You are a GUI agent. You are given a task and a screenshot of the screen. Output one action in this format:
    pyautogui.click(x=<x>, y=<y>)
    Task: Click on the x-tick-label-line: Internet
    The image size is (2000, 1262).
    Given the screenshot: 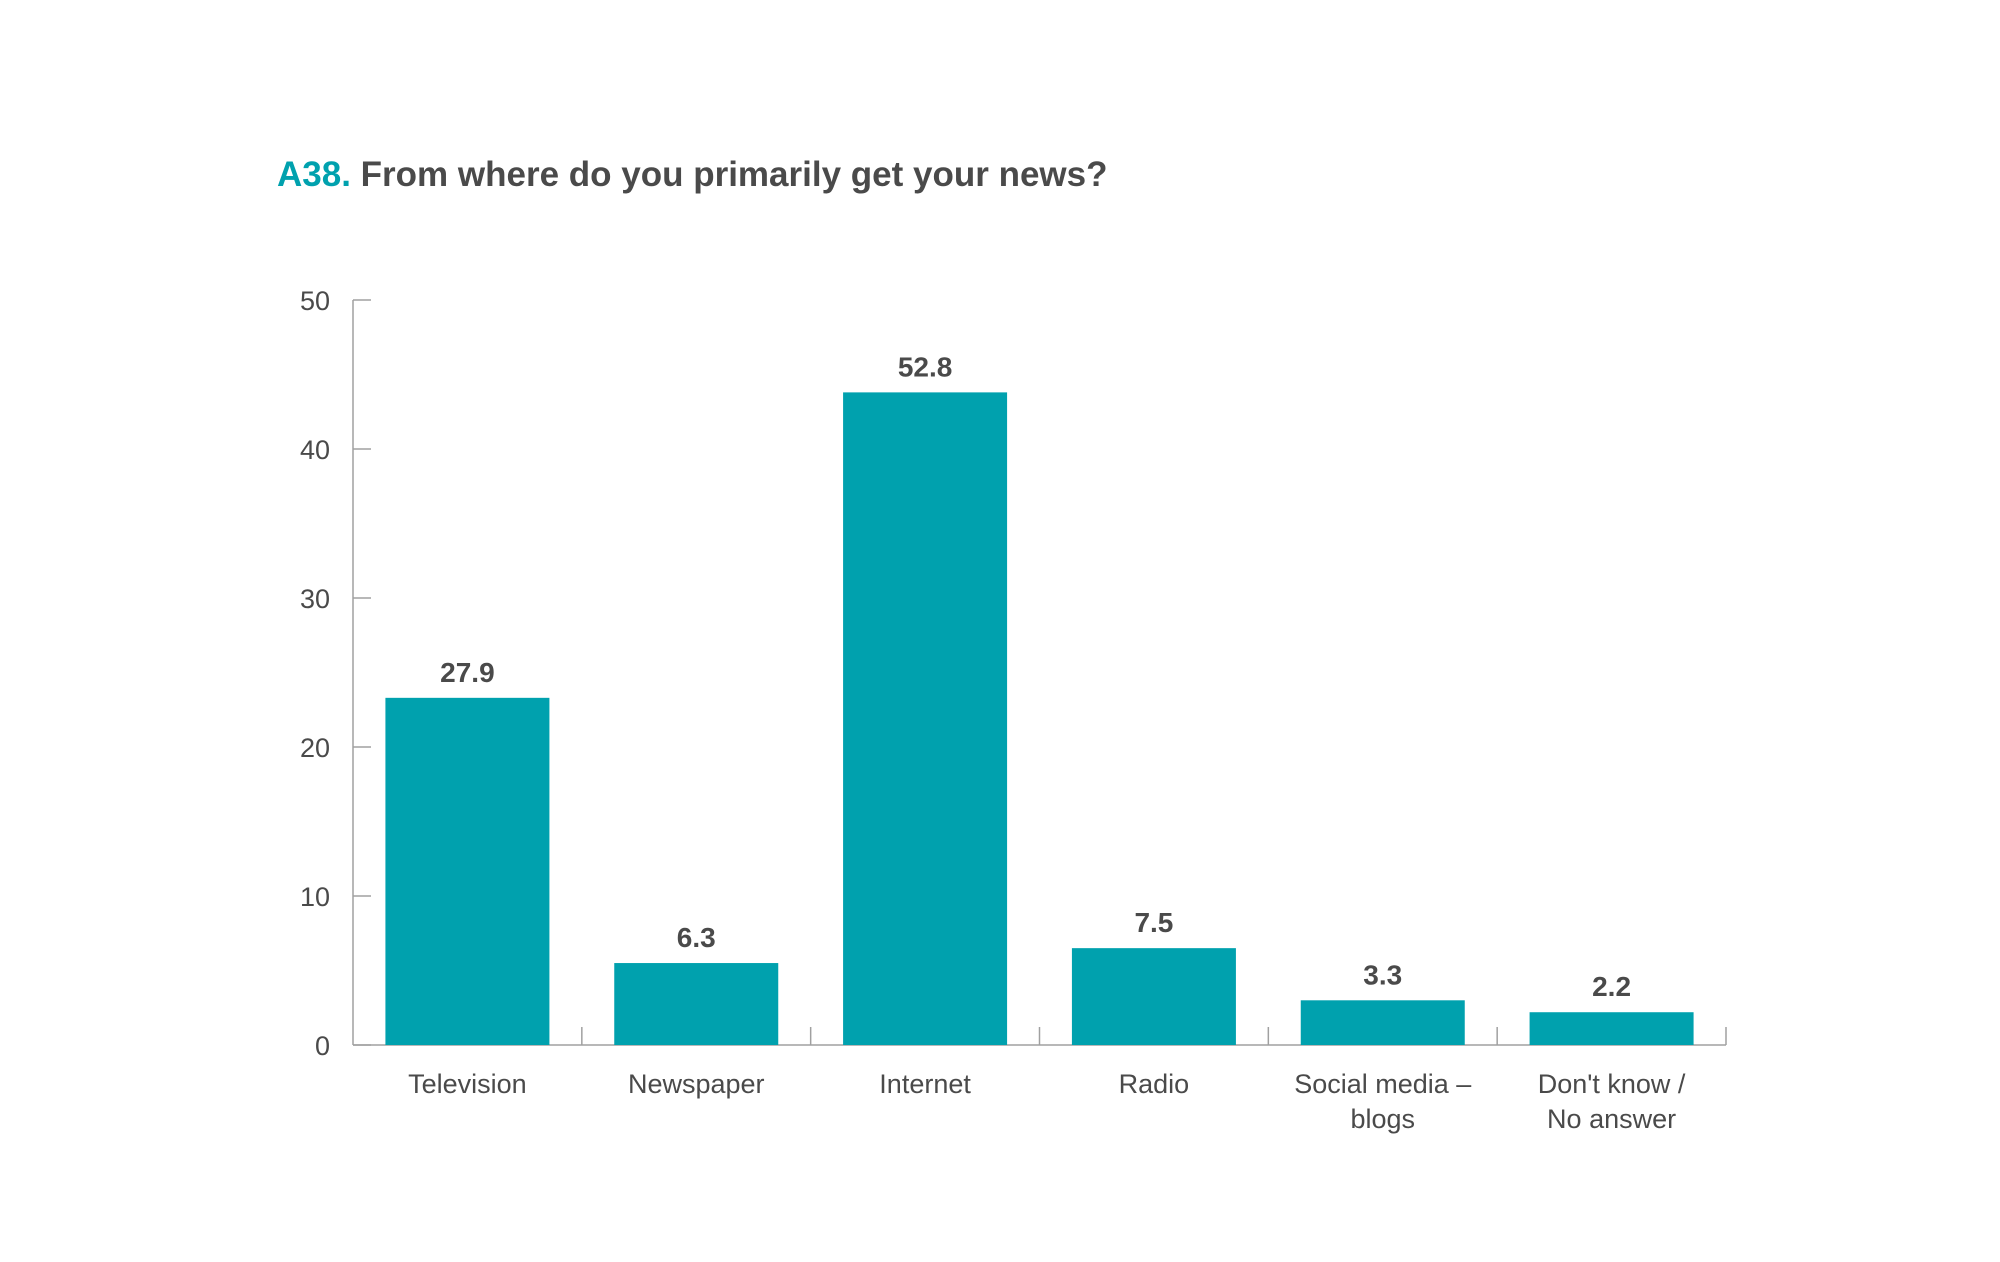 What is the action you would take?
    pyautogui.click(x=925, y=1084)
    